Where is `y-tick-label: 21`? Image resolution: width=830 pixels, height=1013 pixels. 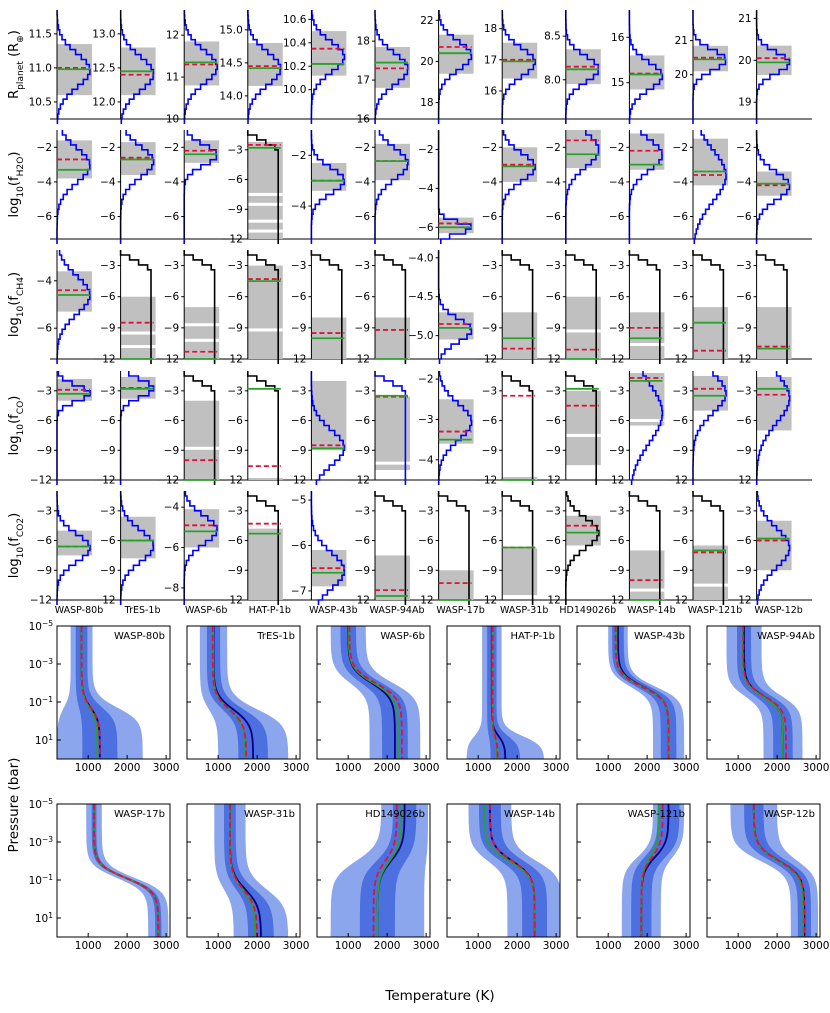 y-tick-label: 21 is located at coordinates (681, 41).